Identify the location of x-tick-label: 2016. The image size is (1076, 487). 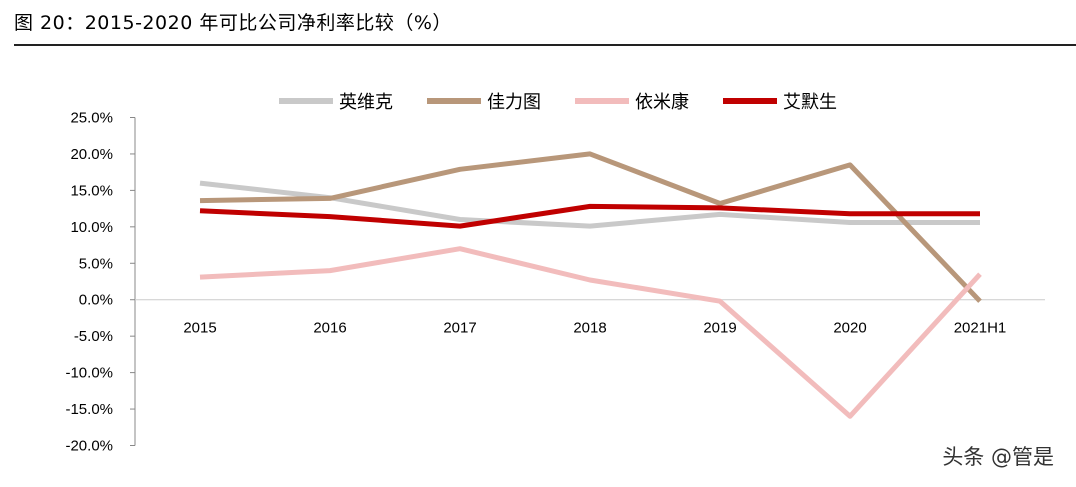
(329, 328).